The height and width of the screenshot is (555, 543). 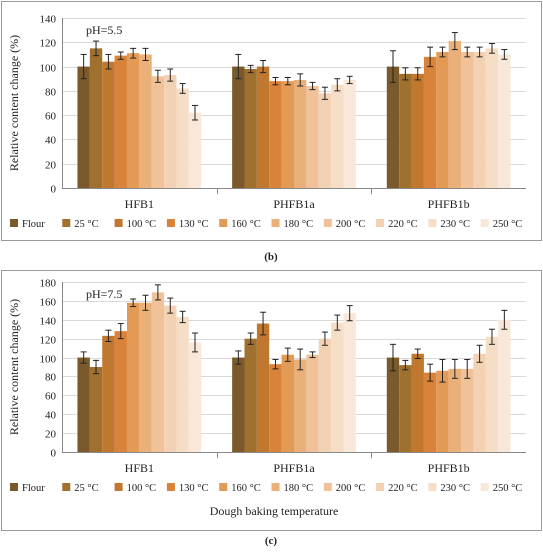 What do you see at coordinates (48, 303) in the screenshot?
I see `y-tick-label: 160` at bounding box center [48, 303].